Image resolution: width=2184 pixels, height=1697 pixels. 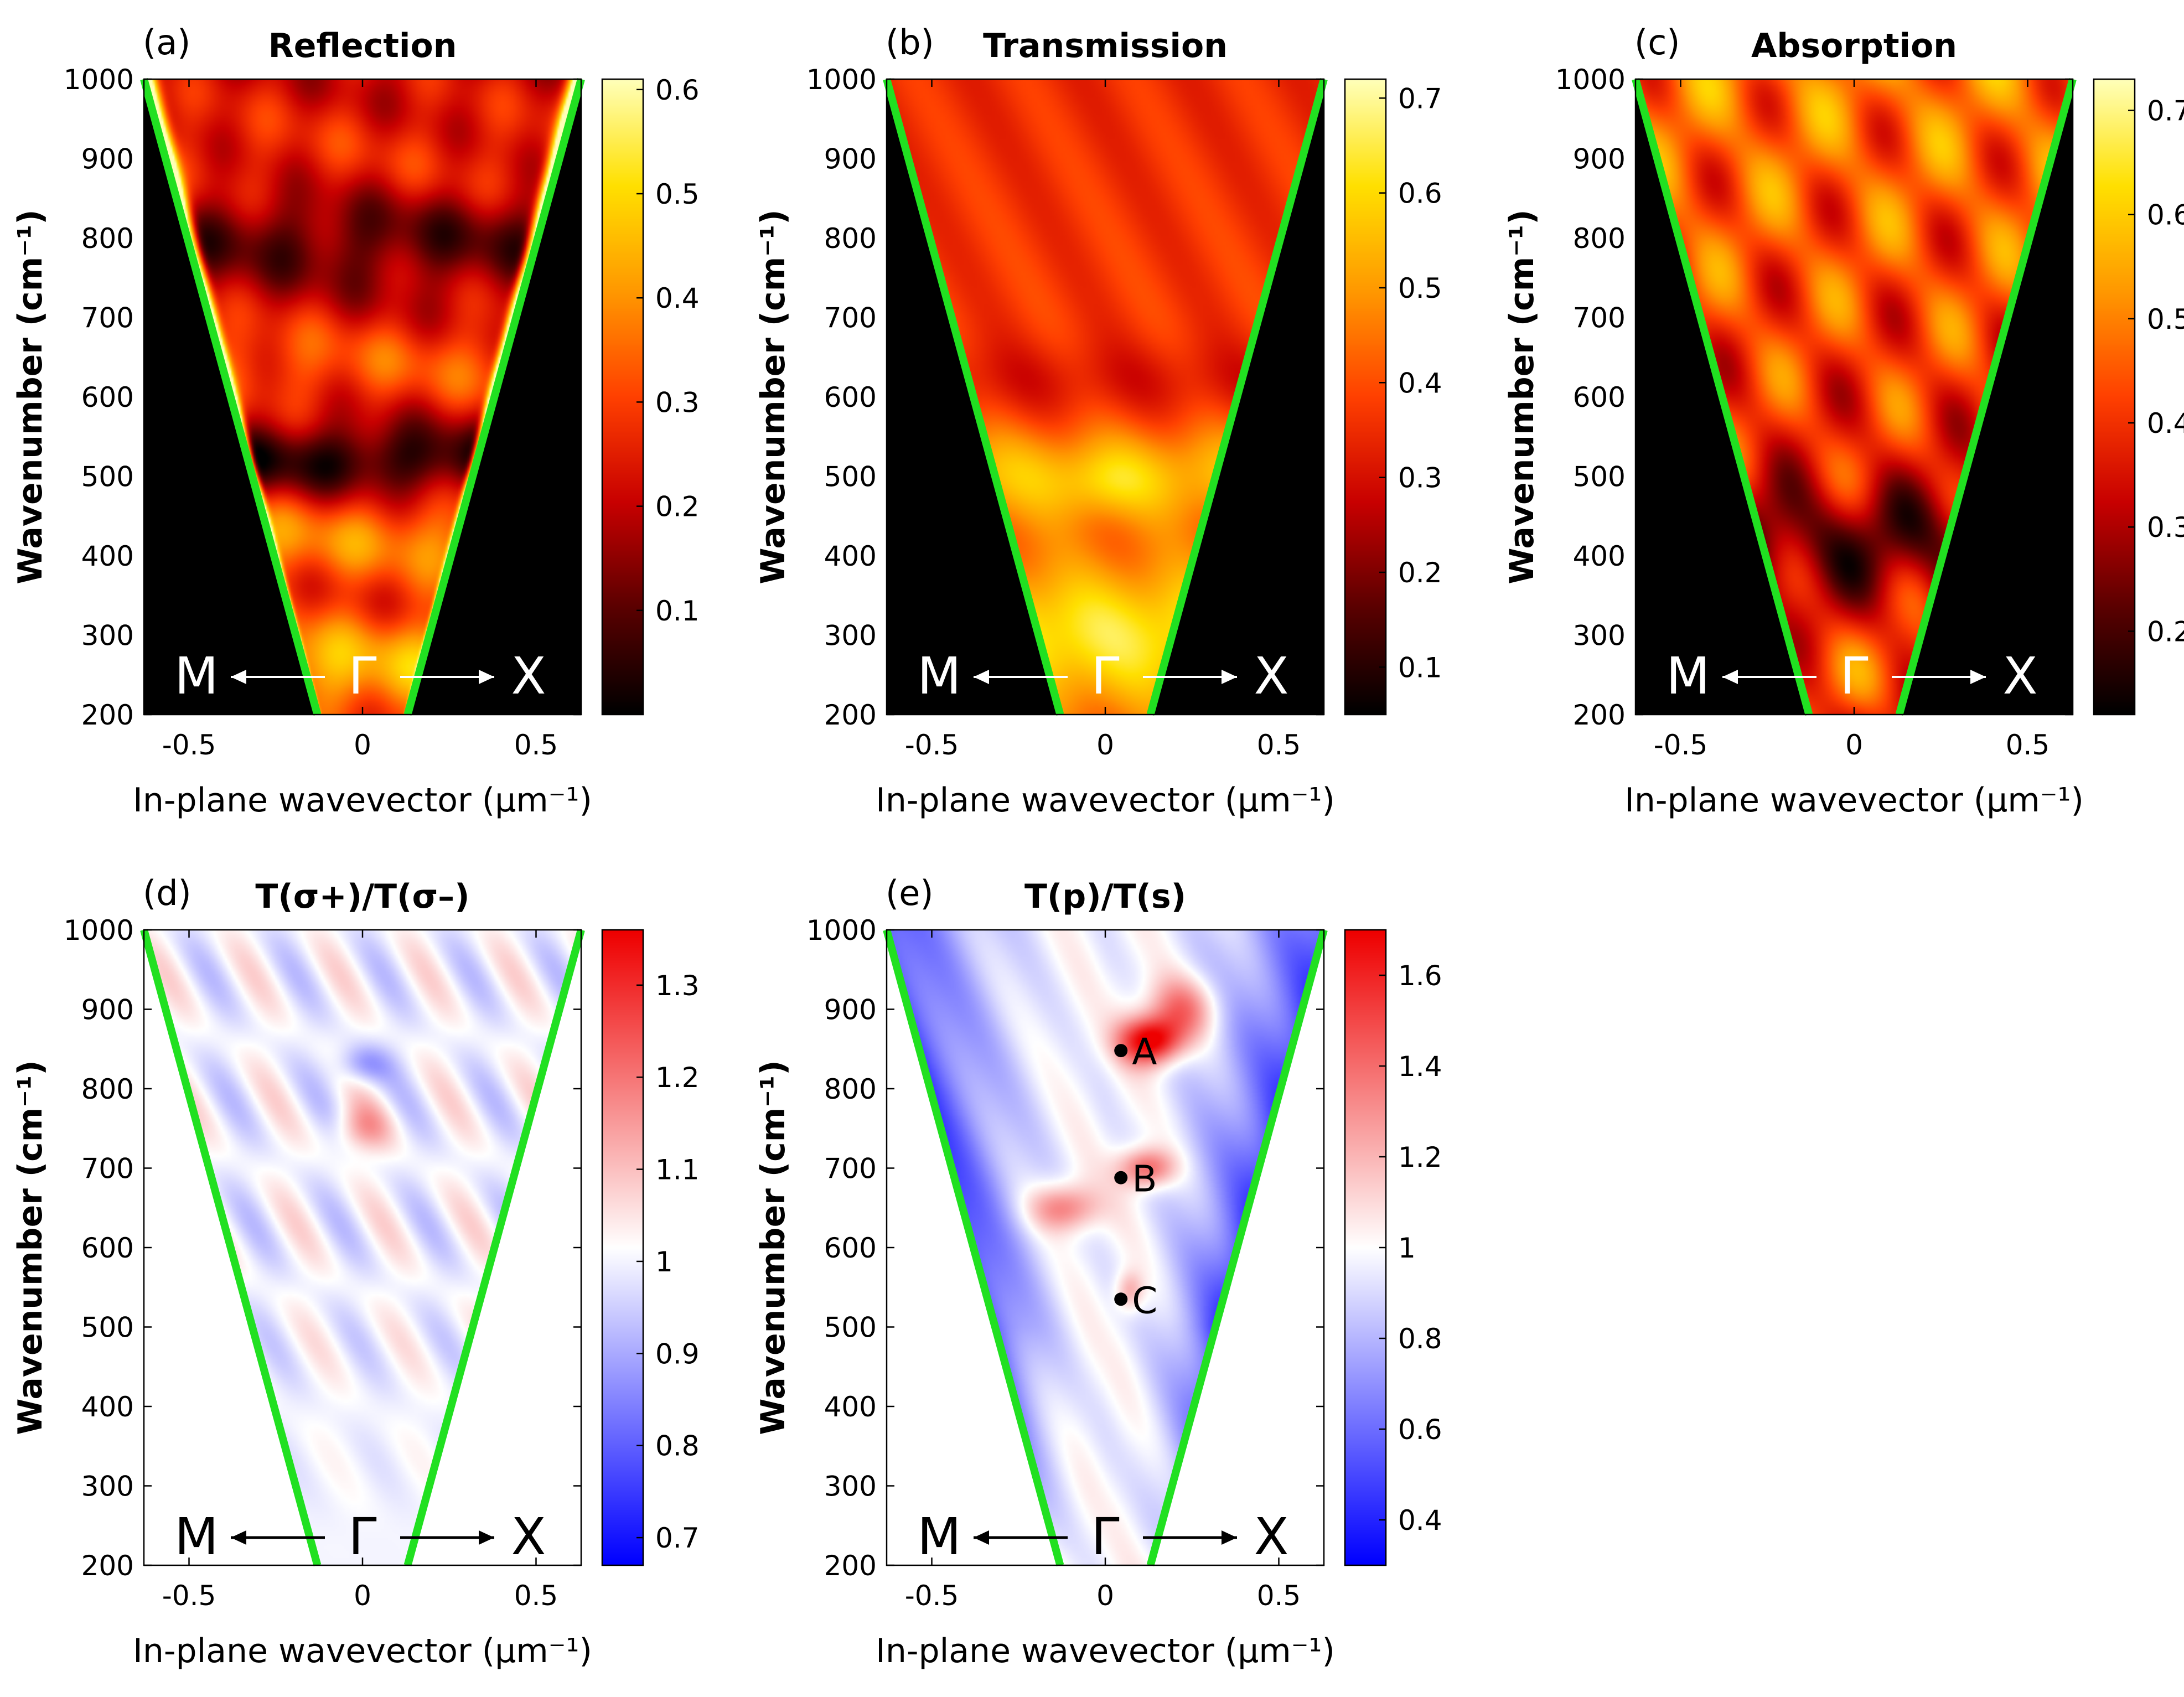 What do you see at coordinates (166, 42) in the screenshot?
I see `panel-label: (a)` at bounding box center [166, 42].